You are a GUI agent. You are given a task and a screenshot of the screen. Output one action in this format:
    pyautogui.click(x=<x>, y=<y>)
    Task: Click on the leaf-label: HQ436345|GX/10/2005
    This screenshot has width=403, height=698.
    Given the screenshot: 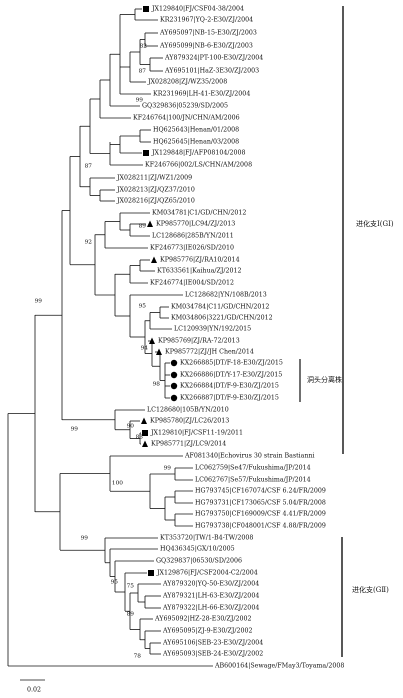 What is the action you would take?
    pyautogui.click(x=197, y=549)
    